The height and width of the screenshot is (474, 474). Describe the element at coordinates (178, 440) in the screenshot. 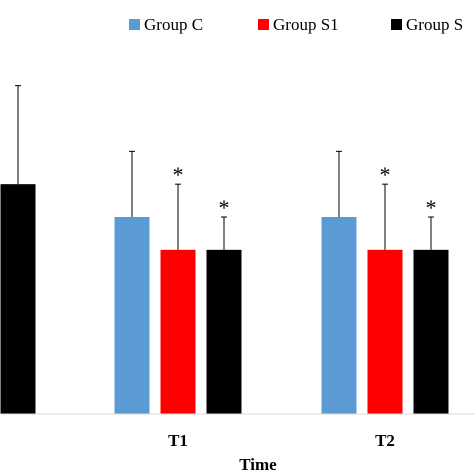

I see `x-tick-t1: T1` at that location.